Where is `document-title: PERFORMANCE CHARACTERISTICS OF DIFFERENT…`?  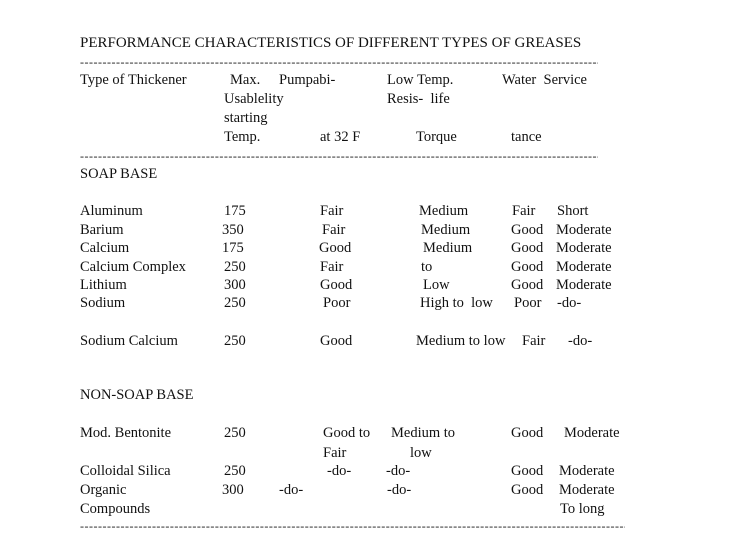
document-title: PERFORMANCE CHARACTERISTICS OF DIFFERENT… is located at coordinates (331, 43).